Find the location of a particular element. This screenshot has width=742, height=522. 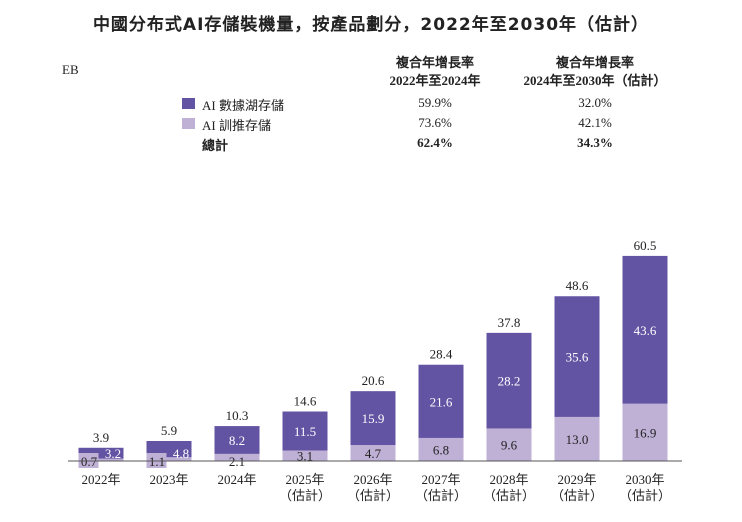

cagr-value: 73.6% is located at coordinates (435, 122).